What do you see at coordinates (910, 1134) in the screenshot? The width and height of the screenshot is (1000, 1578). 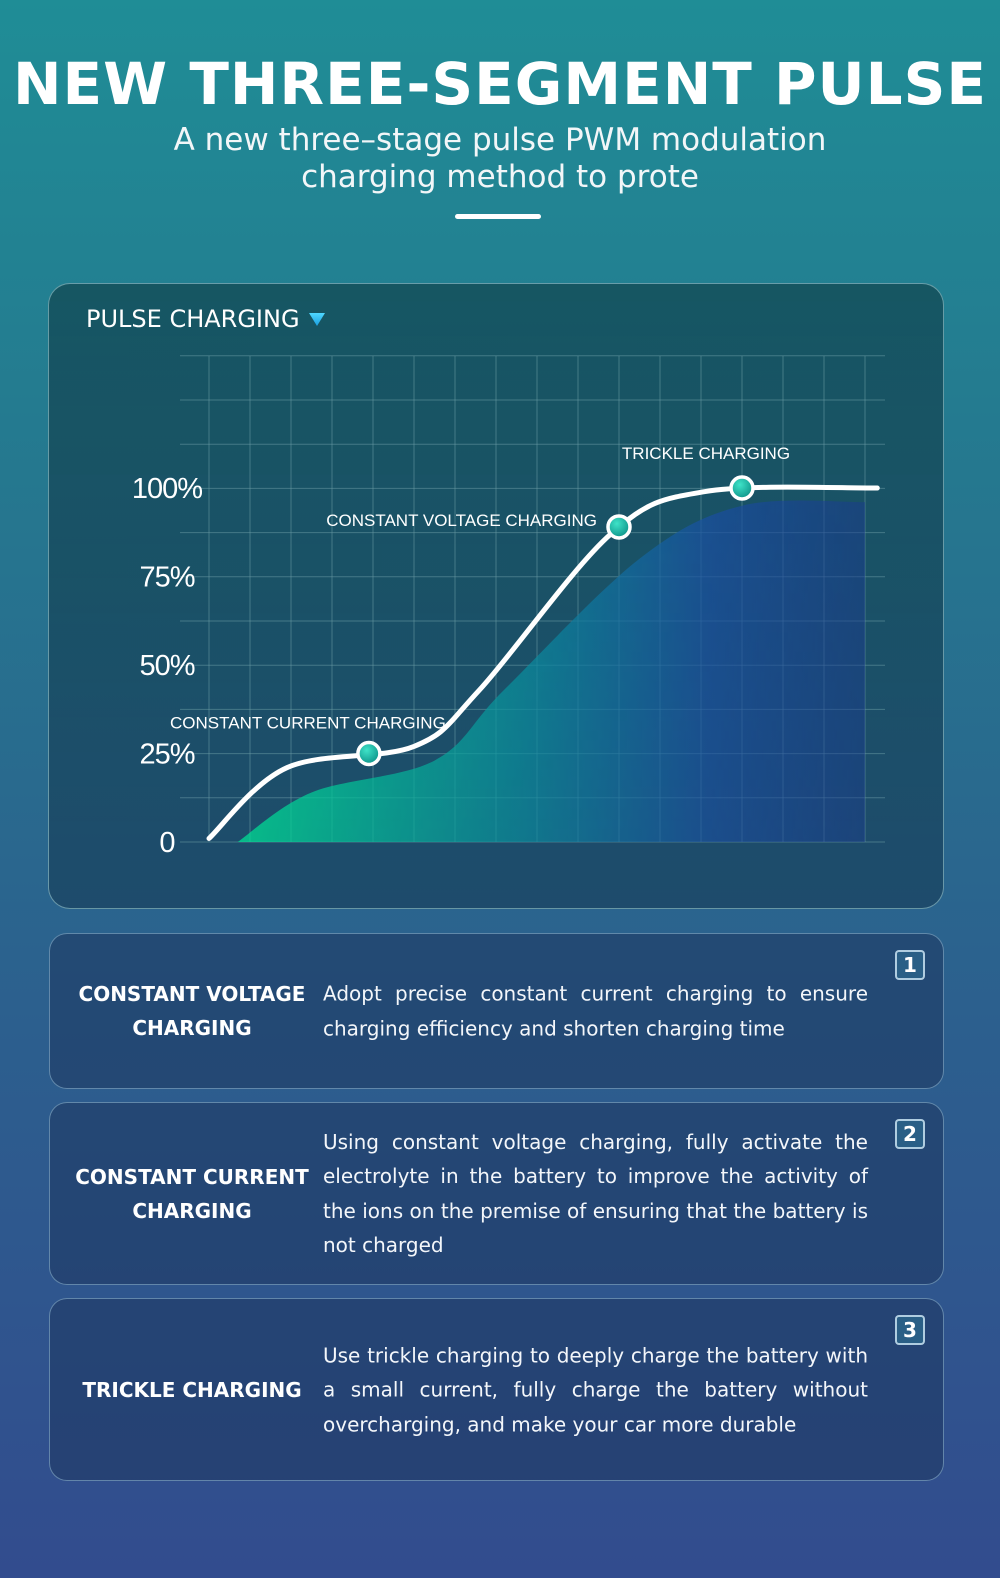 I see `stage-number-badge: 2` at bounding box center [910, 1134].